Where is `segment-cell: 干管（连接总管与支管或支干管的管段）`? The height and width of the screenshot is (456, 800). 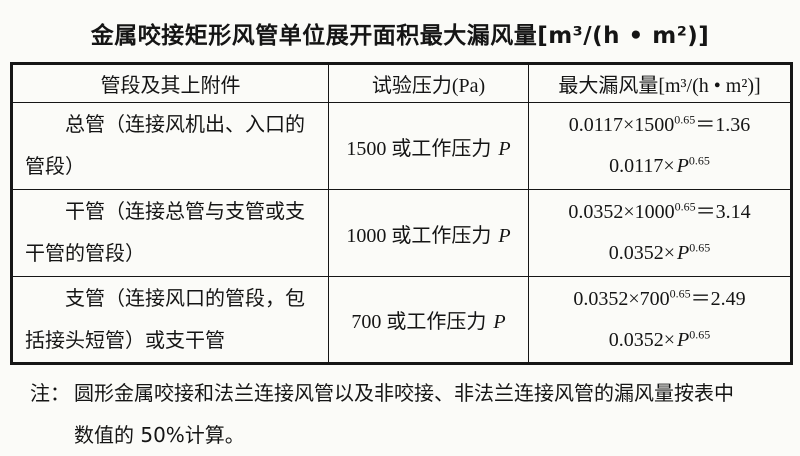
segment-cell: 干管（连接总管与支管或支干管的管段） is located at coordinates (170, 233).